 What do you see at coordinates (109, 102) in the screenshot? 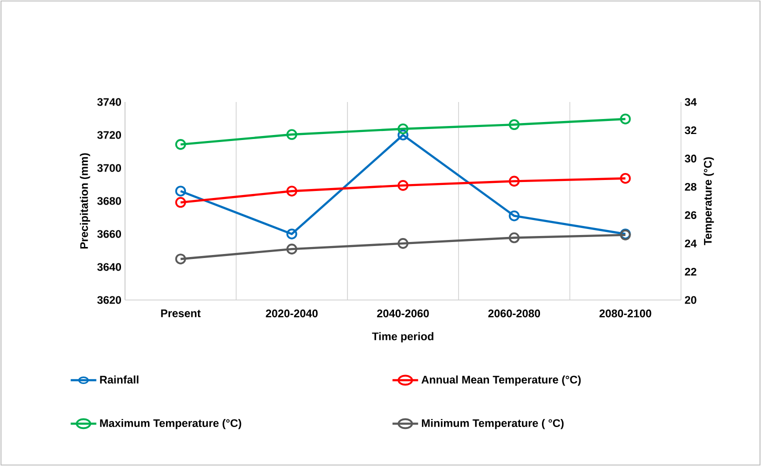
I see `y-tick-label: 3740` at bounding box center [109, 102].